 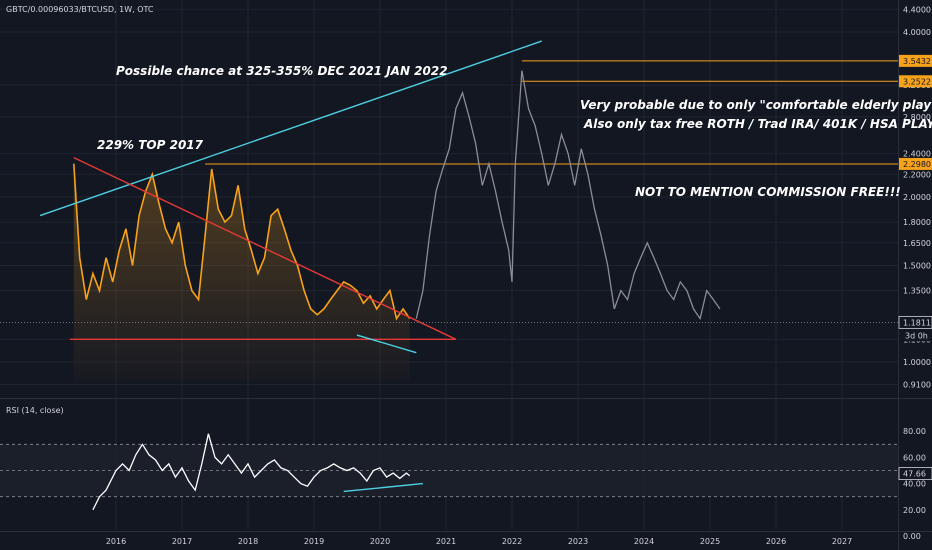 I want to click on y-tick-label: 2.2000, so click(x=917, y=174).